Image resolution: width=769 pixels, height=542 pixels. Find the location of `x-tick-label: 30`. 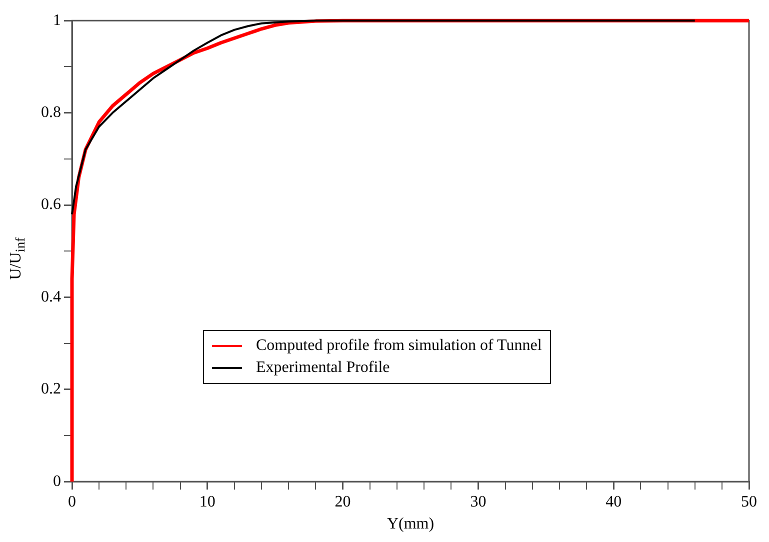

x-tick-label: 30 is located at coordinates (478, 501).